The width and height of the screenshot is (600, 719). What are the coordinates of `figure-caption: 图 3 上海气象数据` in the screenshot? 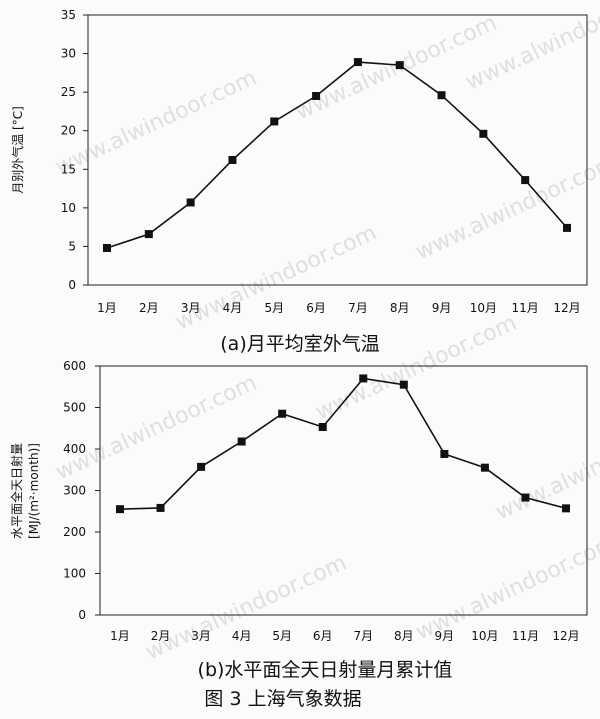 It's located at (282, 699).